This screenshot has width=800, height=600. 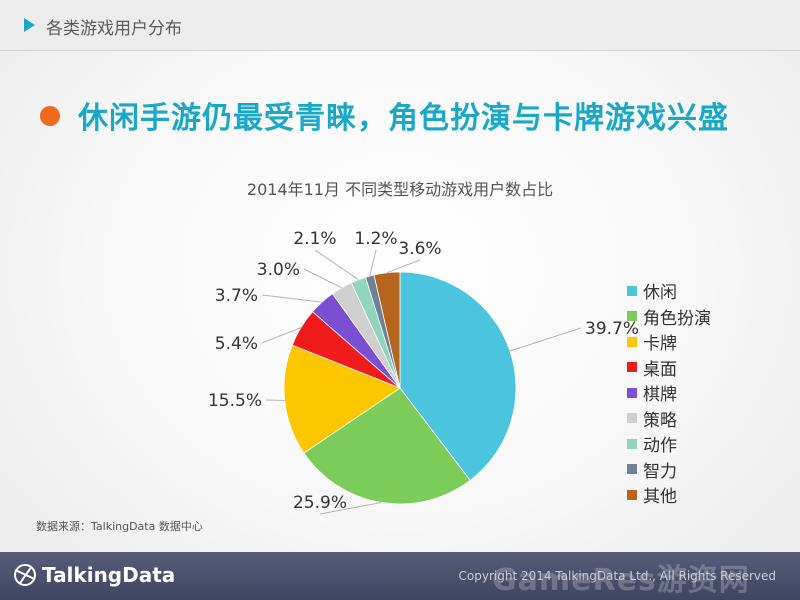 What do you see at coordinates (419, 249) in the screenshot?
I see `data-label-9: 3.6%` at bounding box center [419, 249].